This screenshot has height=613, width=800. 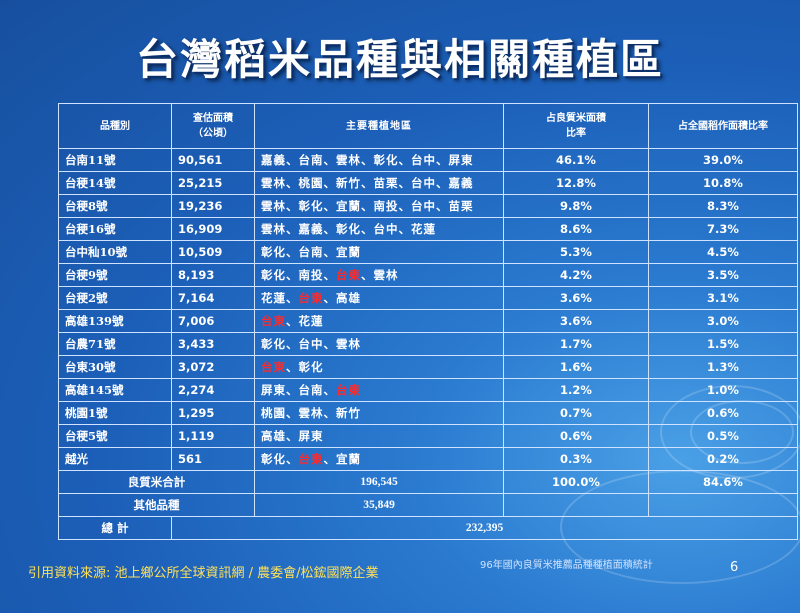 I want to click on national-ratio: 4.5%, so click(x=723, y=252).